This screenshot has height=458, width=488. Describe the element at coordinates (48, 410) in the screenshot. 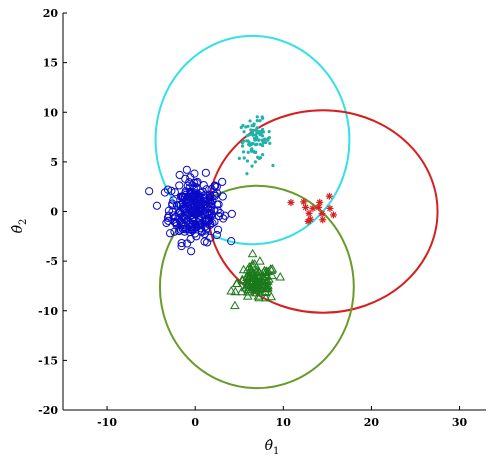

I see `y-tick-label: -20` at that location.